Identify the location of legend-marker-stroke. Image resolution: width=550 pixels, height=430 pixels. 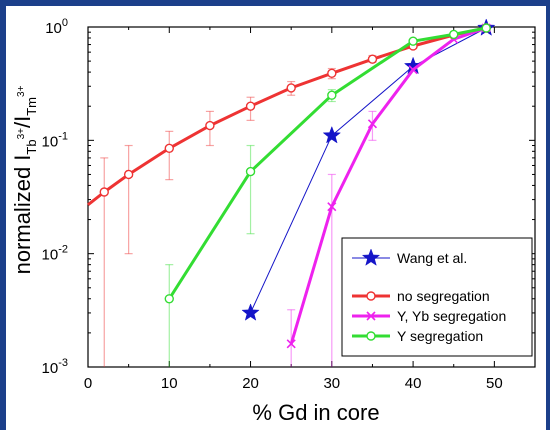
(371, 316).